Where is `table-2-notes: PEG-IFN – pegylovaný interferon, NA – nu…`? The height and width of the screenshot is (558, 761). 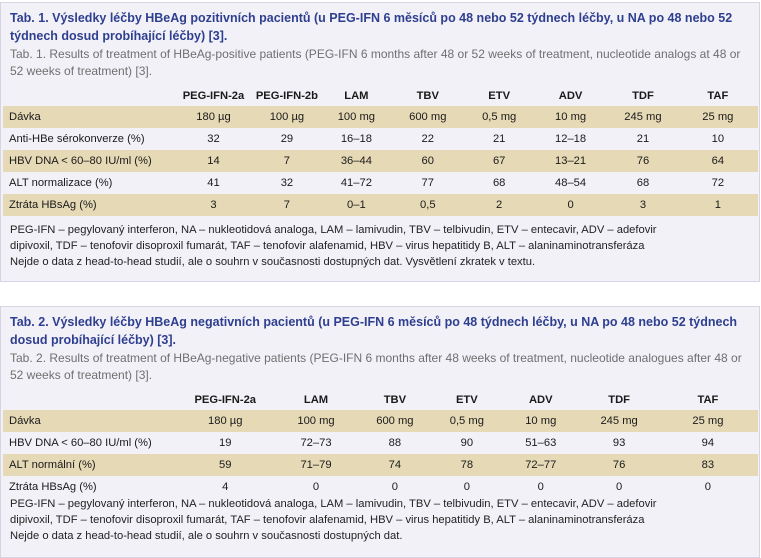
table-2-notes: PEG-IFN – pegylovaný interferon, NA – nu… is located at coordinates (380, 520).